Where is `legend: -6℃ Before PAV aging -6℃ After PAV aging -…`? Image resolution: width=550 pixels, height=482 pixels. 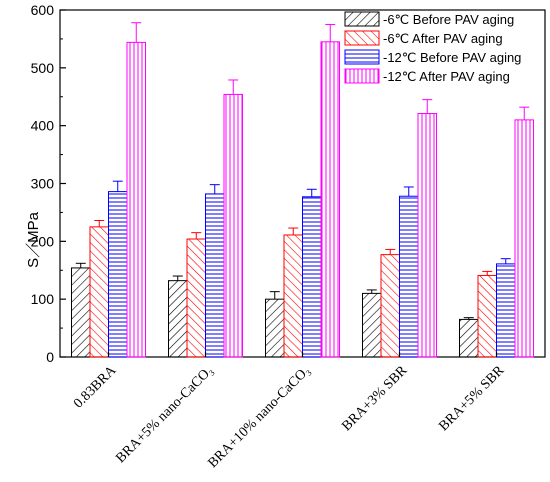 legend: -6℃ Before PAV aging -6℃ After PAV aging -… is located at coordinates (432, 47).